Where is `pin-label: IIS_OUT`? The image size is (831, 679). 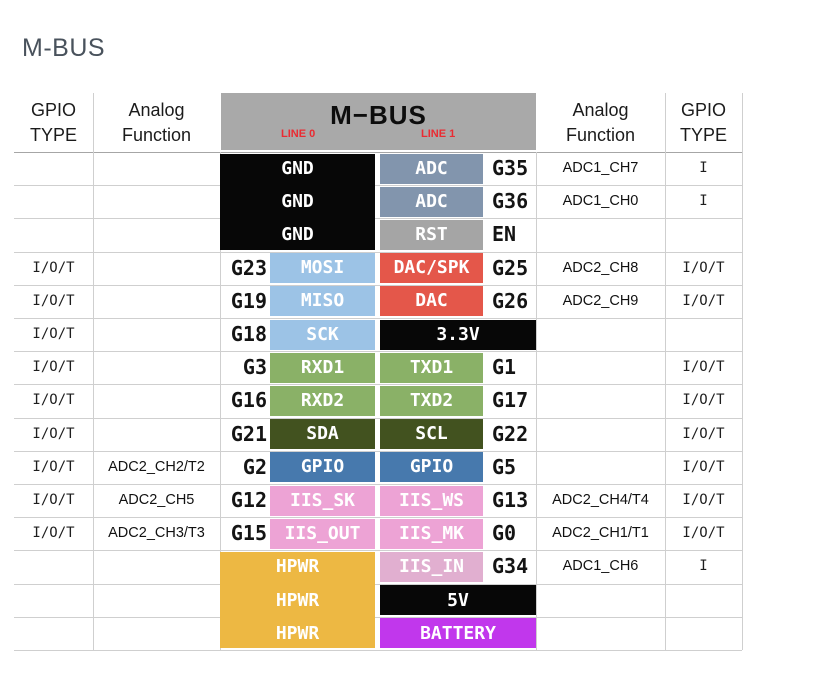
pin-label: IIS_OUT is located at coordinates (322, 533).